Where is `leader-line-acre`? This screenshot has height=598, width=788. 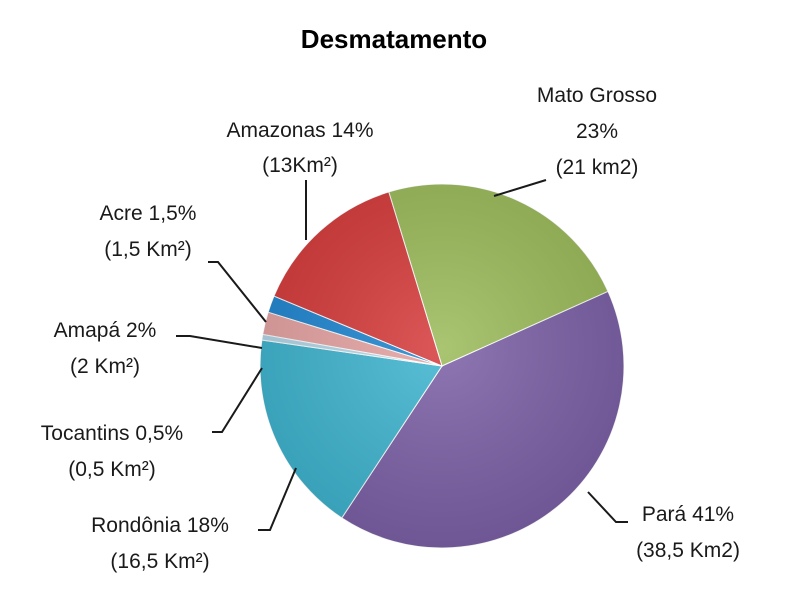 leader-line-acre is located at coordinates (237, 292).